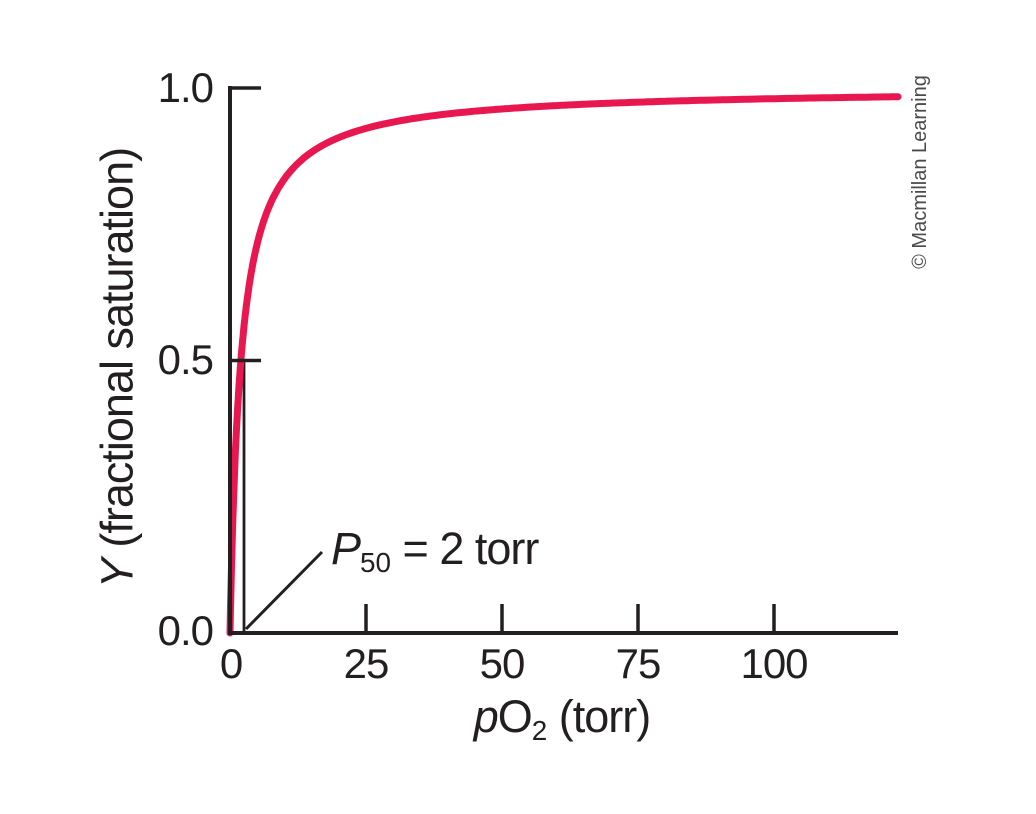 The height and width of the screenshot is (814, 1036). I want to click on x-axis-title: pO2 (torr), so click(562, 718).